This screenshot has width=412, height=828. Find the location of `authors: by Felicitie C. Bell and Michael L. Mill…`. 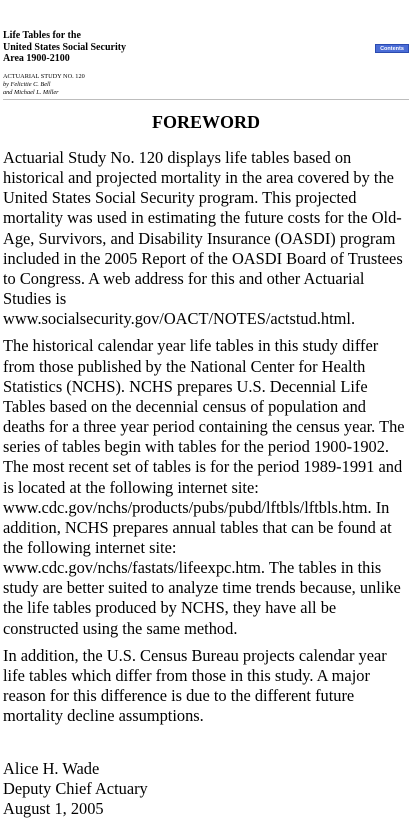

authors: by Felicitie C. Bell and Michael L. Mill… is located at coordinates (31, 88).